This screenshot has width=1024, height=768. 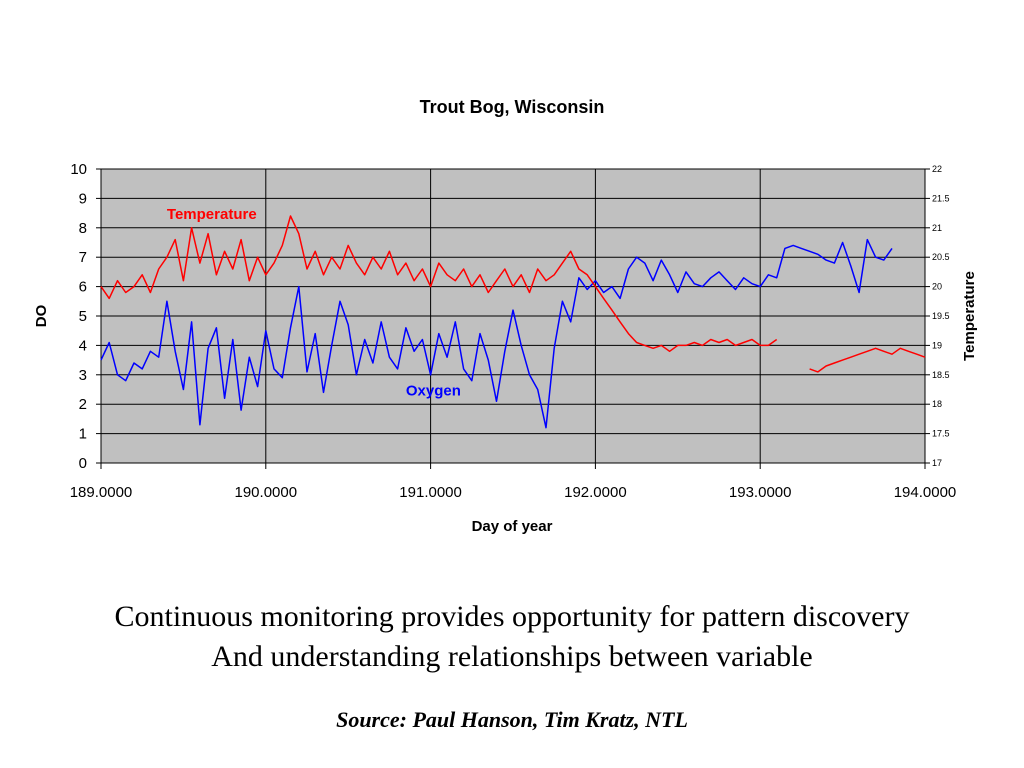 What do you see at coordinates (83, 434) in the screenshot?
I see `y-tick-label: 1` at bounding box center [83, 434].